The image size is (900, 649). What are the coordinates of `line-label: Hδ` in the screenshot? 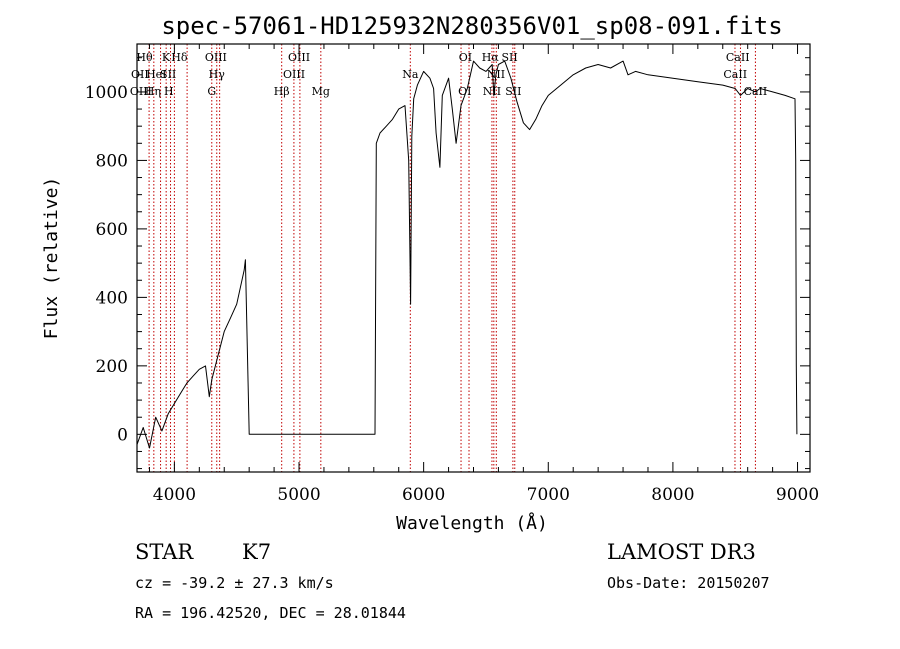 It's located at (179, 57).